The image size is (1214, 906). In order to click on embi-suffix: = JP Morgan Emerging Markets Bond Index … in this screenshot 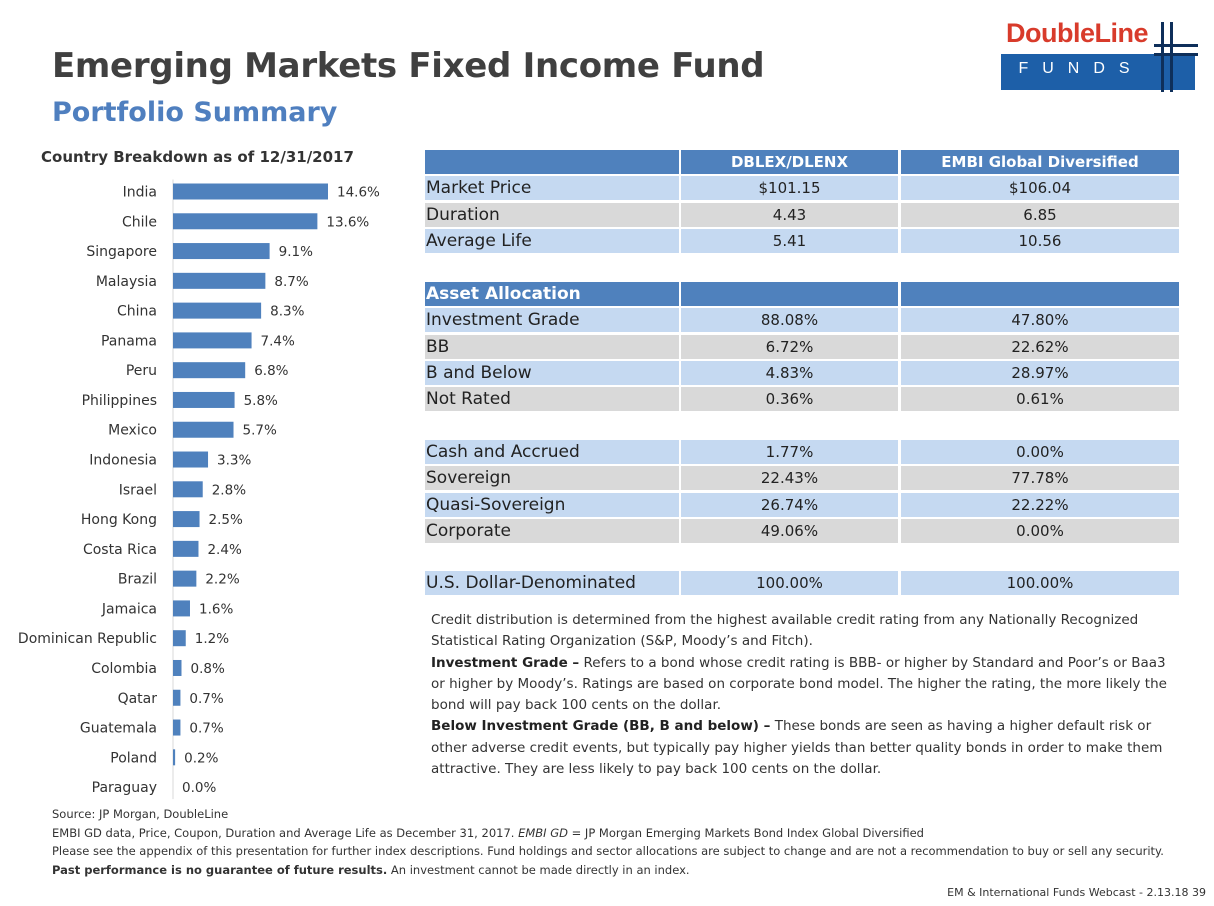, I will do `click(745, 832)`.